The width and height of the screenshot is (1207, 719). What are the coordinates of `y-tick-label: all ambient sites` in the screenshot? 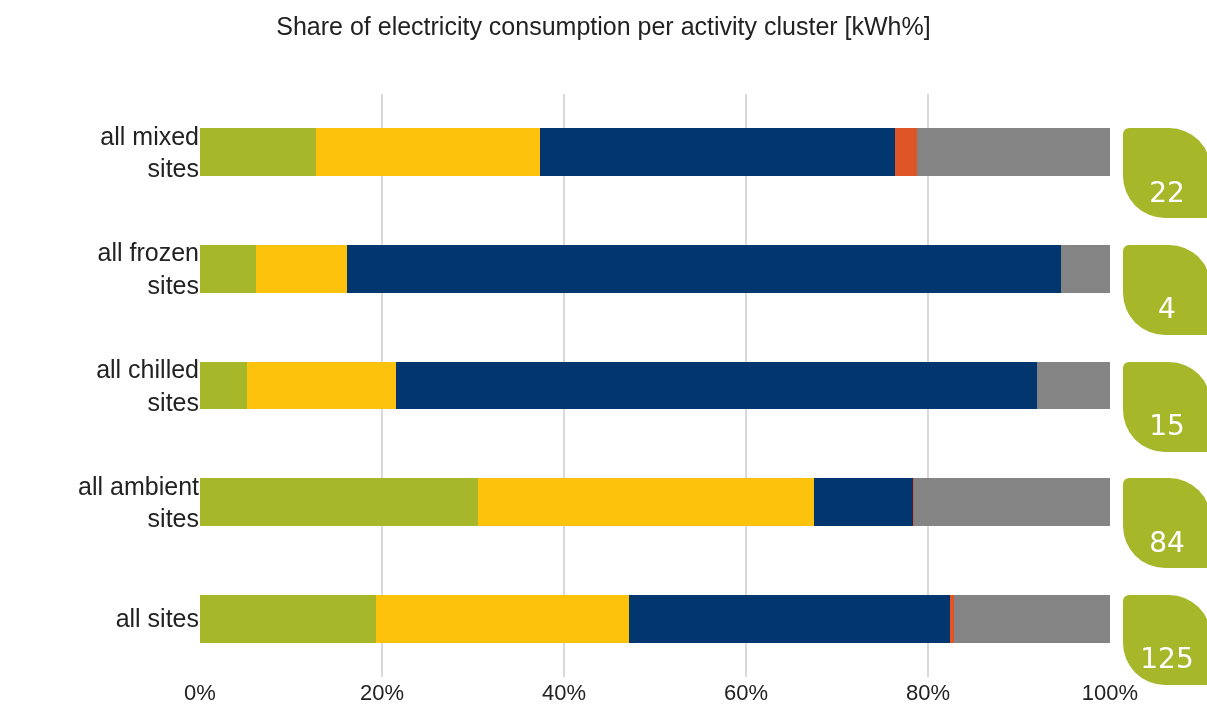 It's located at (139, 502).